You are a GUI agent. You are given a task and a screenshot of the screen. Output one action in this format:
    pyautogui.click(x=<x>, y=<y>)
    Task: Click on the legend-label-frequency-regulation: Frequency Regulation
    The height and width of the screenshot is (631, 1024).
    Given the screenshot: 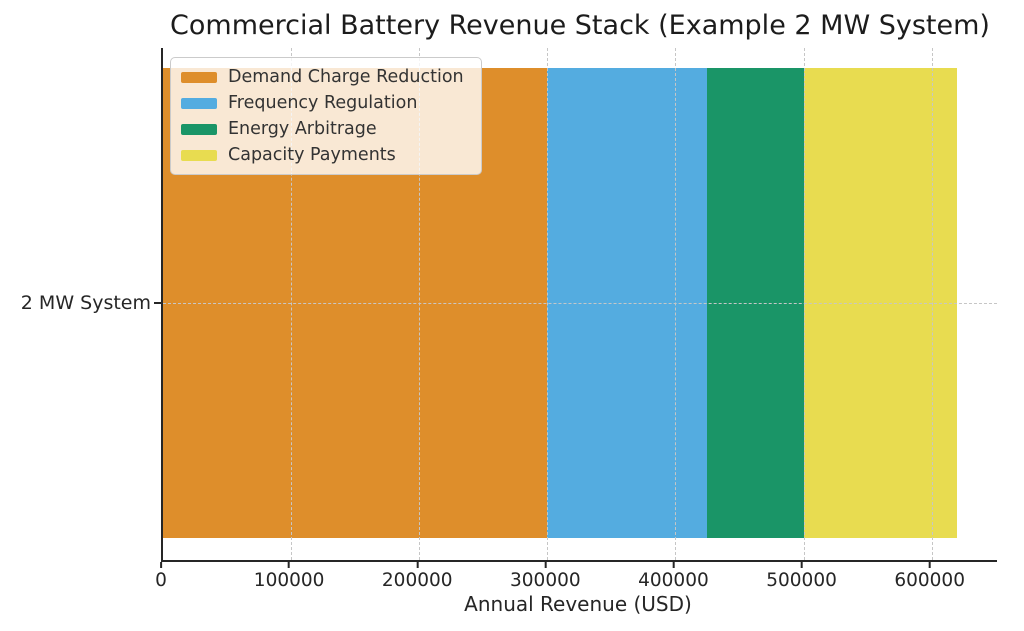 What is the action you would take?
    pyautogui.click(x=323, y=103)
    